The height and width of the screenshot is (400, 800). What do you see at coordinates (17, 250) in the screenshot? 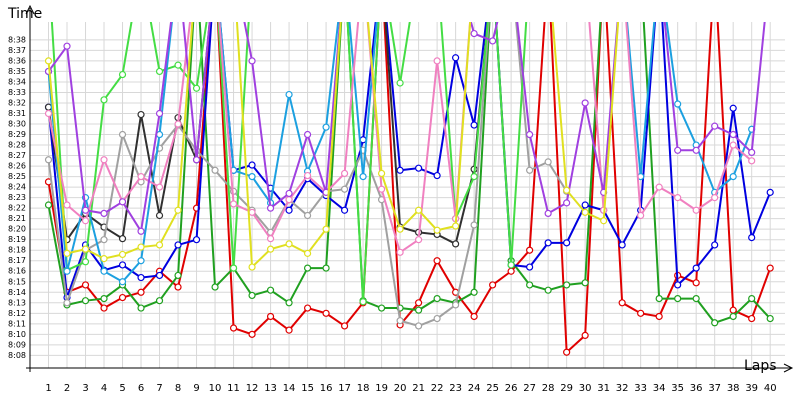
I see `y-tick-label: 8:18` at bounding box center [17, 250].